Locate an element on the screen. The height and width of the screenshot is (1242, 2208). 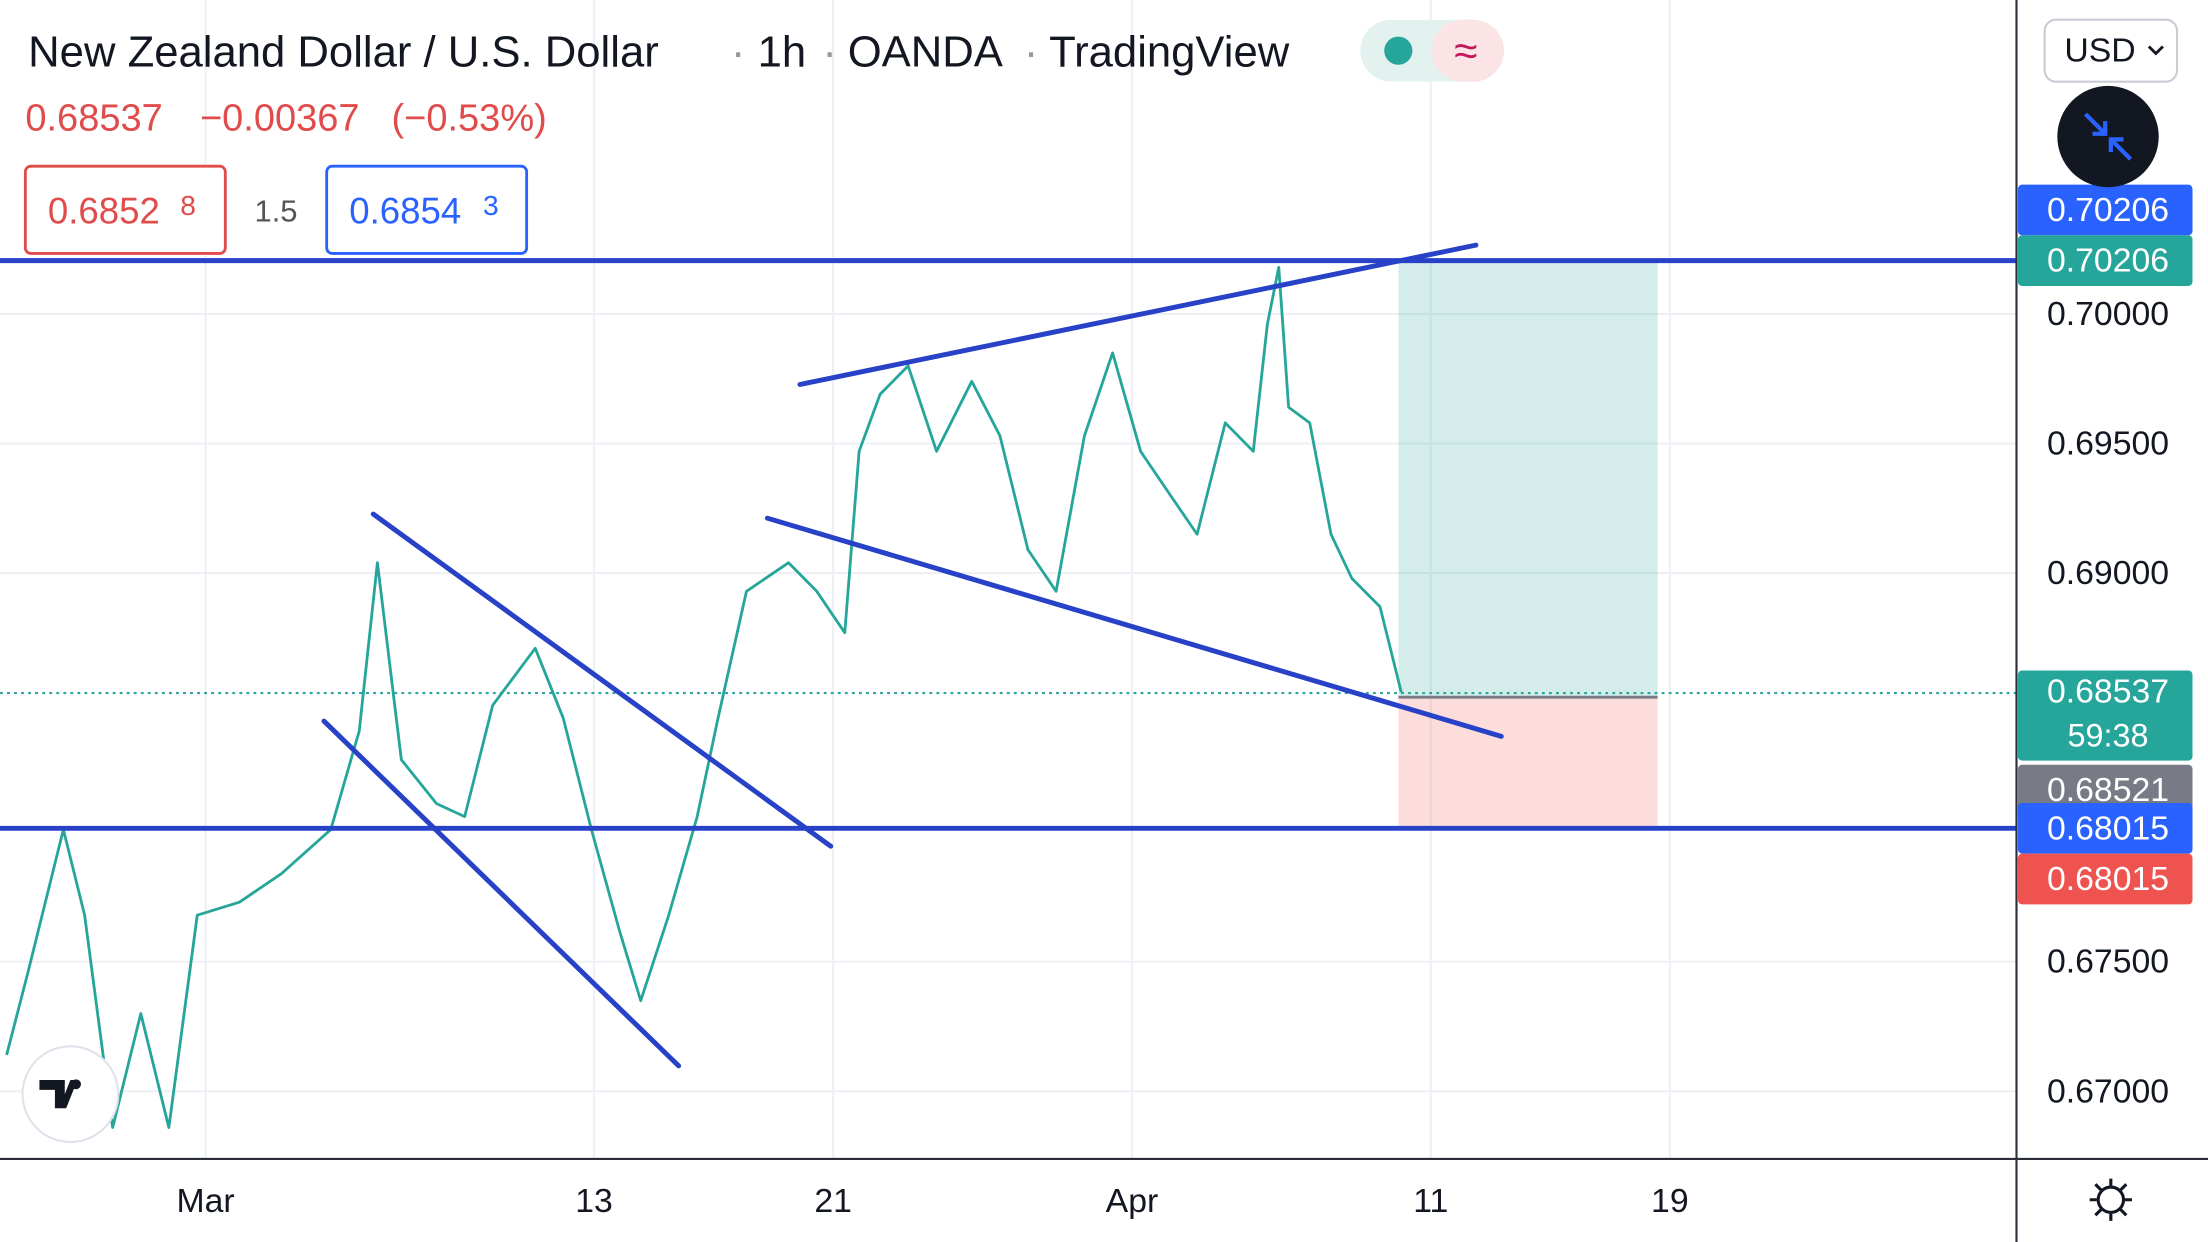
x-tick-label: Apr is located at coordinates (1132, 1201).